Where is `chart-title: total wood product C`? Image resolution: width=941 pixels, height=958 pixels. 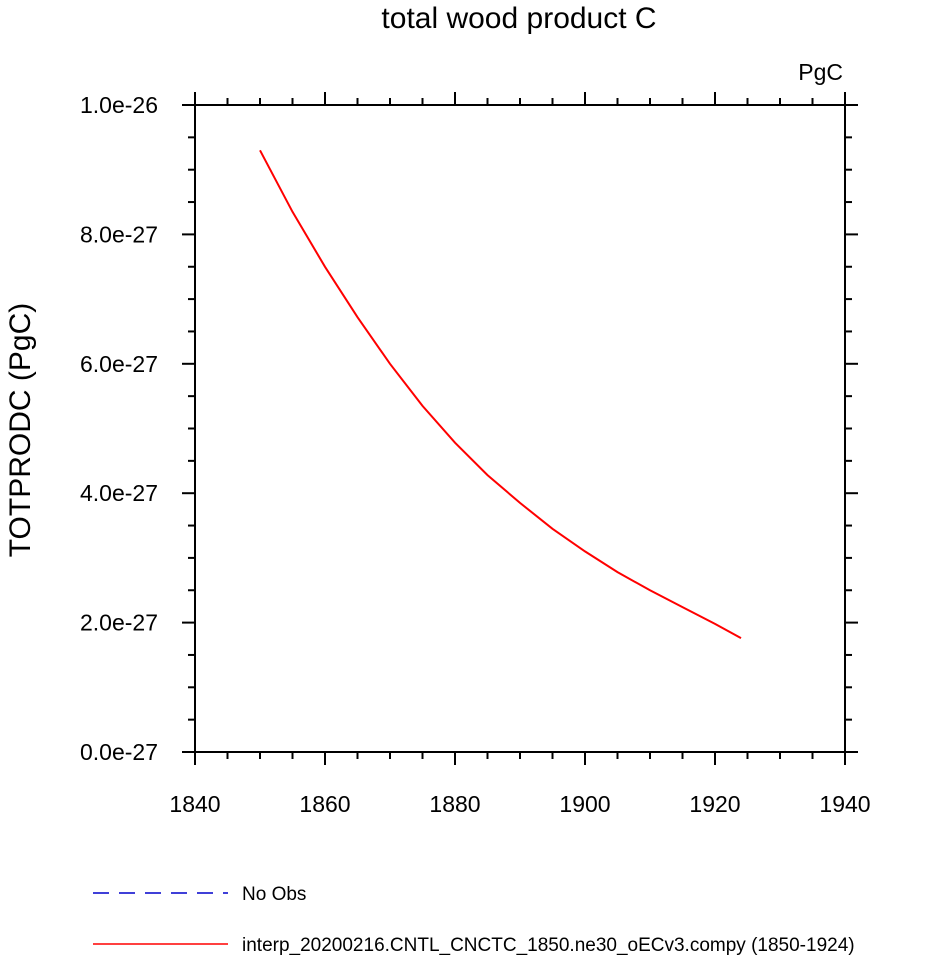 chart-title: total wood product C is located at coordinates (518, 18).